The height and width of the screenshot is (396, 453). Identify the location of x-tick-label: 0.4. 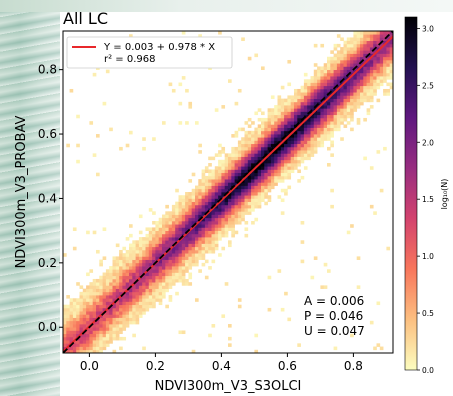
(221, 366).